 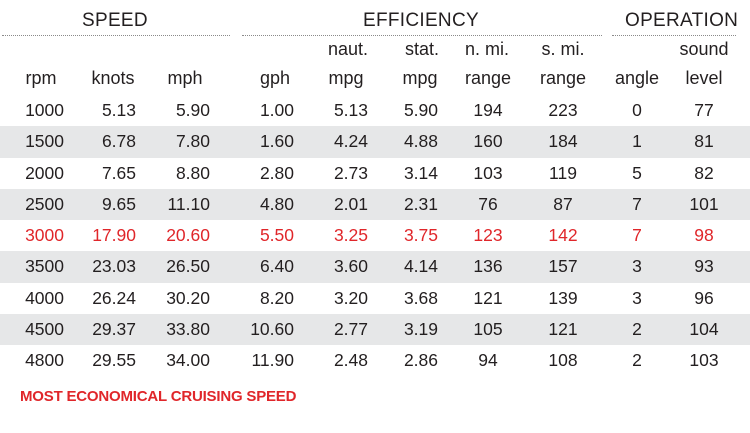 I want to click on cell-knots: 26.24, so click(x=114, y=297).